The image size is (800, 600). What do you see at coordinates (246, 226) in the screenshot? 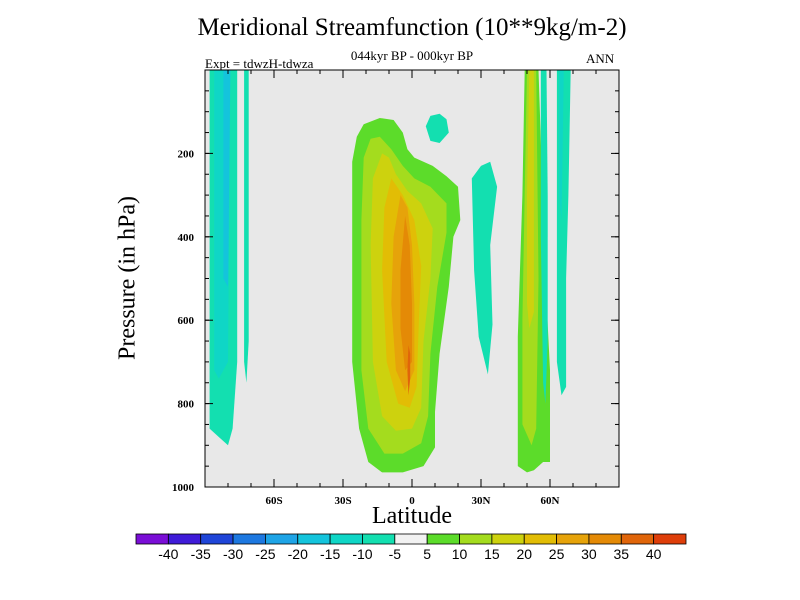
I see `contour-southern-polar-strip` at bounding box center [246, 226].